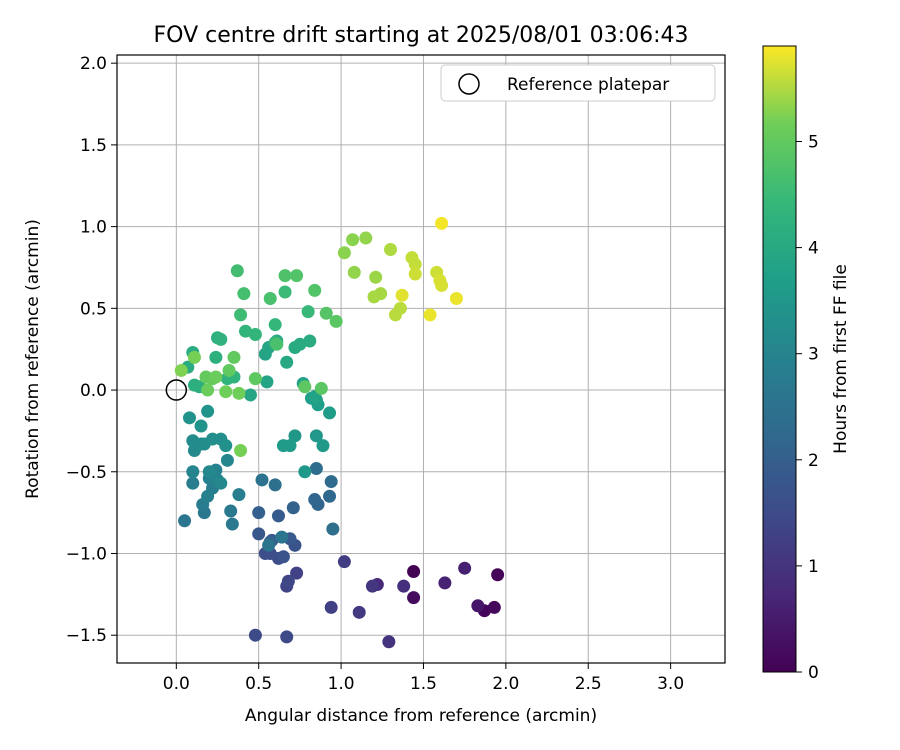 Image resolution: width=900 pixels, height=750 pixels. Describe the element at coordinates (505, 684) in the screenshot. I see `x-tick-label: 2.0` at that location.